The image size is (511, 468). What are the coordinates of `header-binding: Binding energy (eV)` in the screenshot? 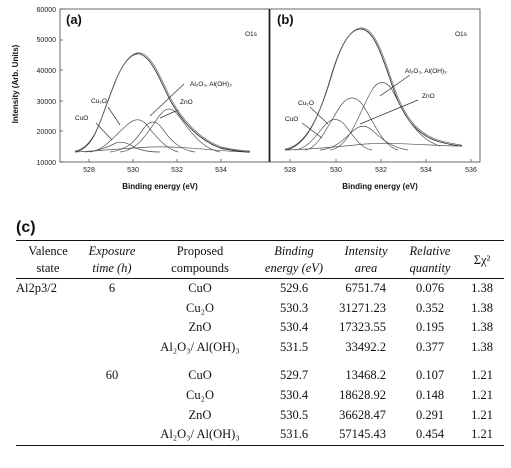 It's located at (294, 259).